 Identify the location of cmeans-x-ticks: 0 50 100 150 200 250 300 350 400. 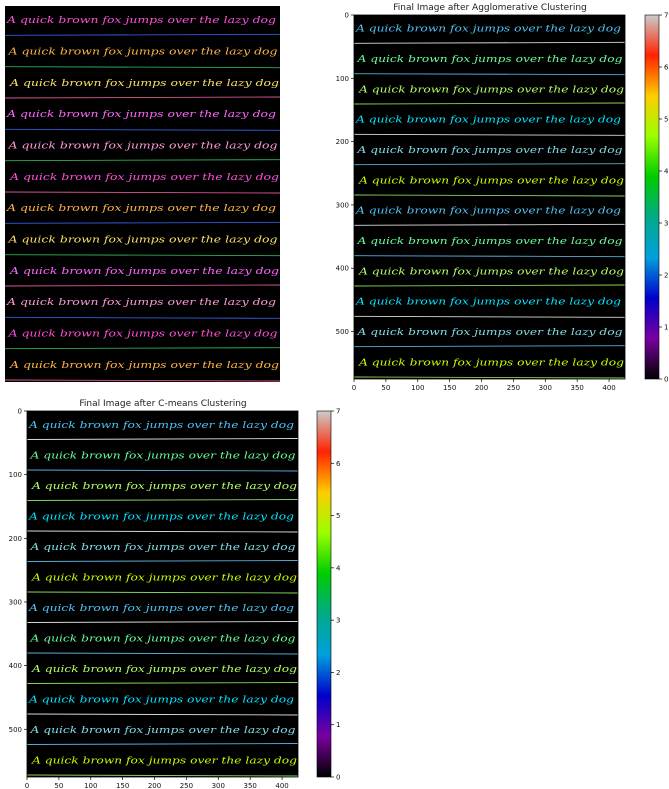
(157, 783).